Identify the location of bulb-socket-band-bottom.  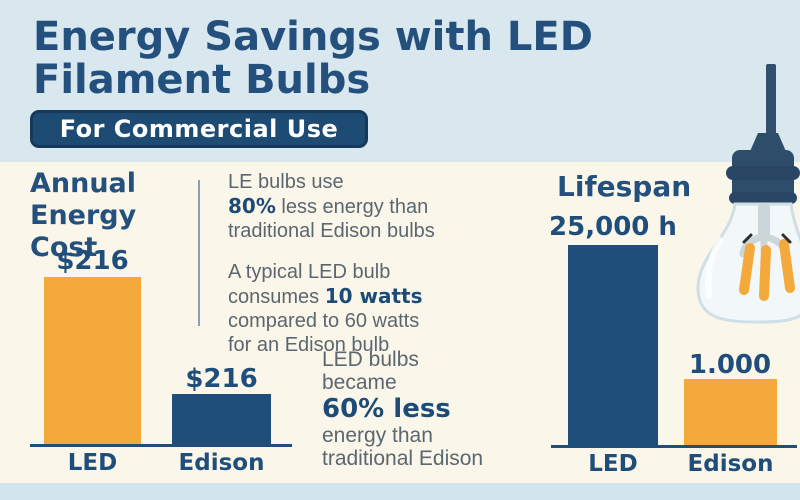
(763, 198).